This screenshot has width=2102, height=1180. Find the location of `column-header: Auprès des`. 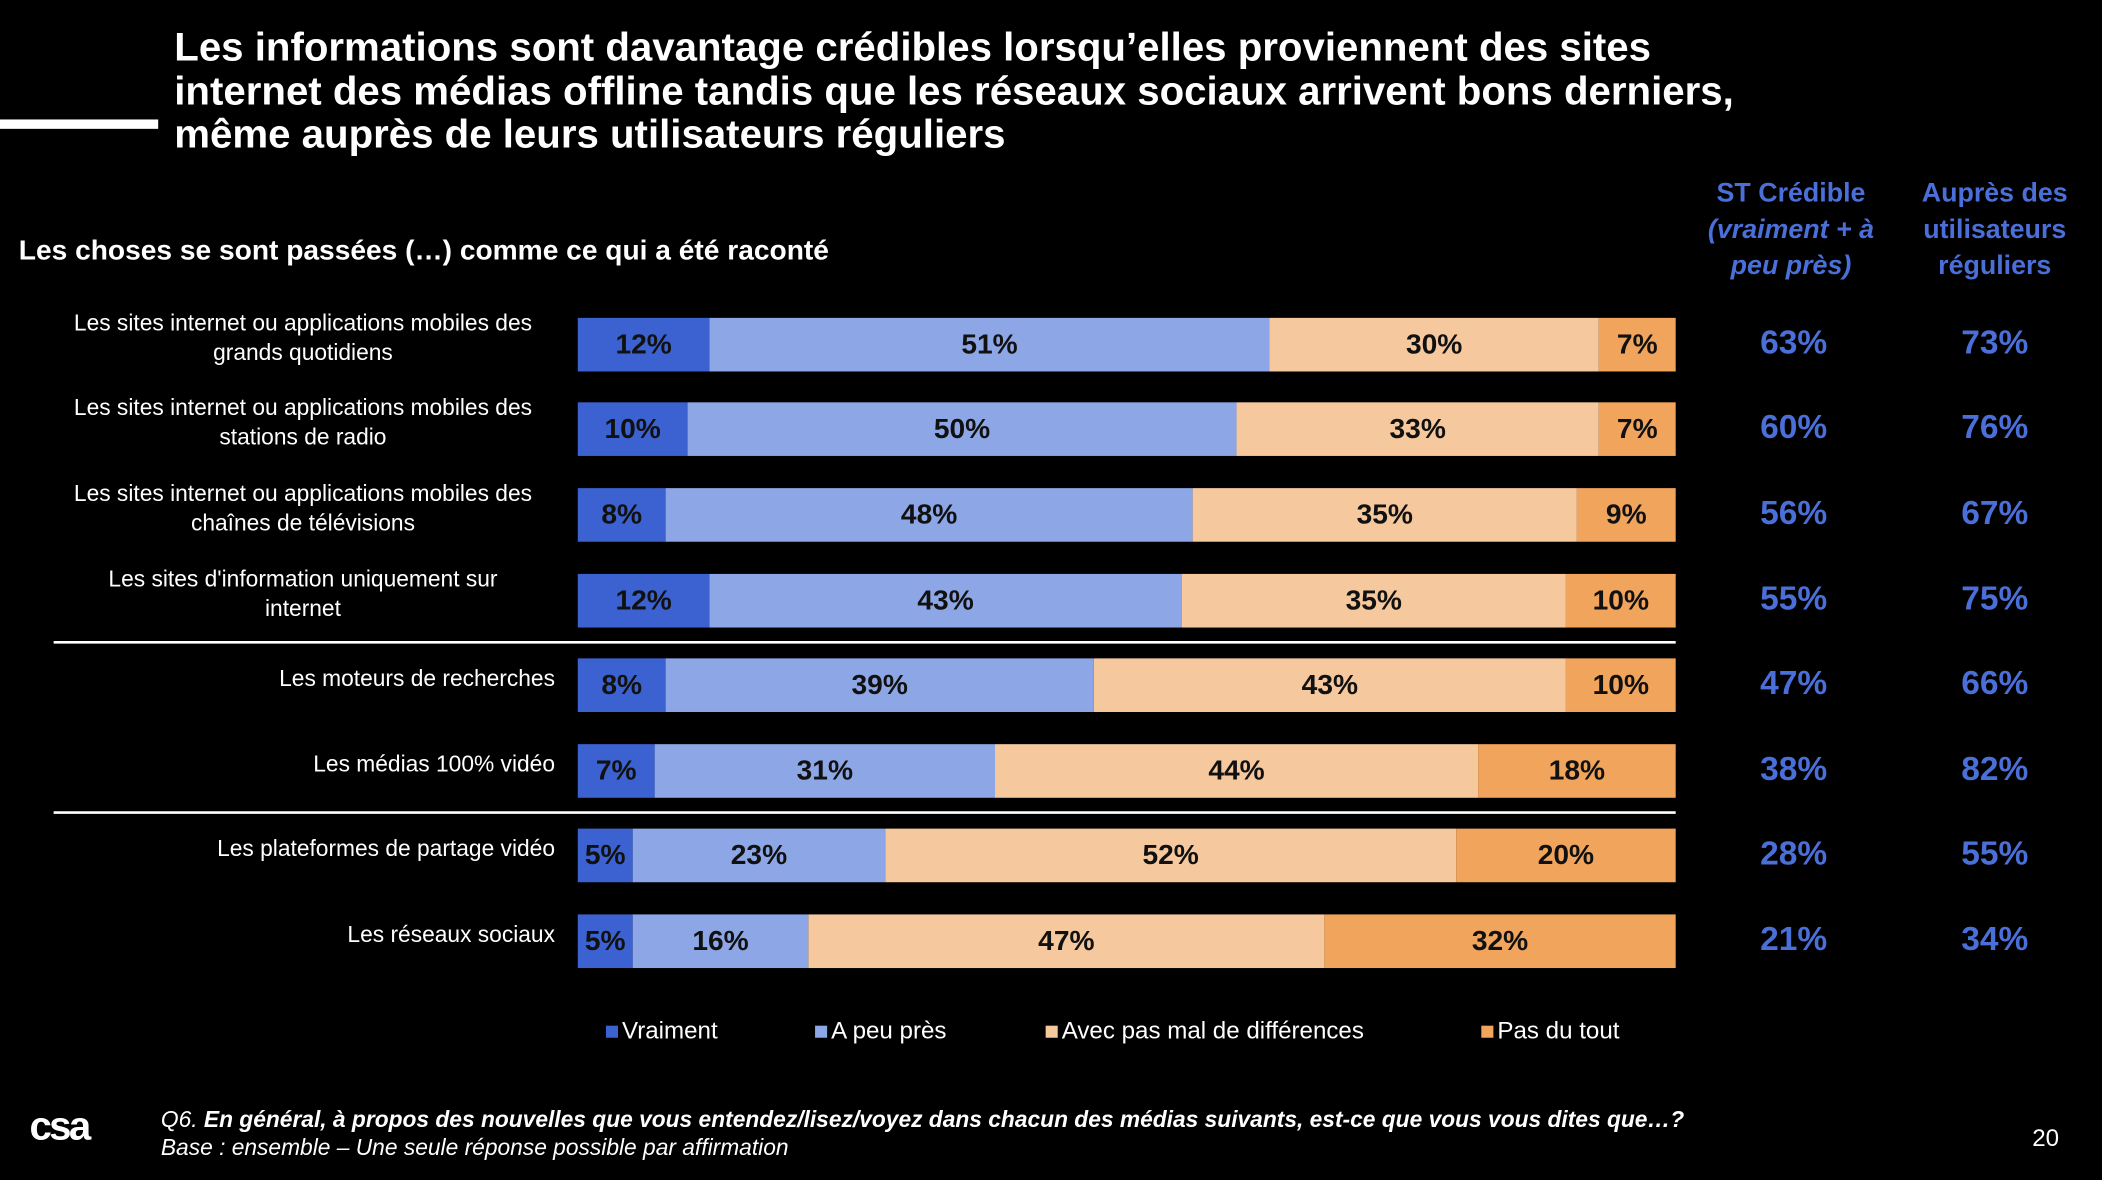

column-header: Auprès des is located at coordinates (1995, 193).